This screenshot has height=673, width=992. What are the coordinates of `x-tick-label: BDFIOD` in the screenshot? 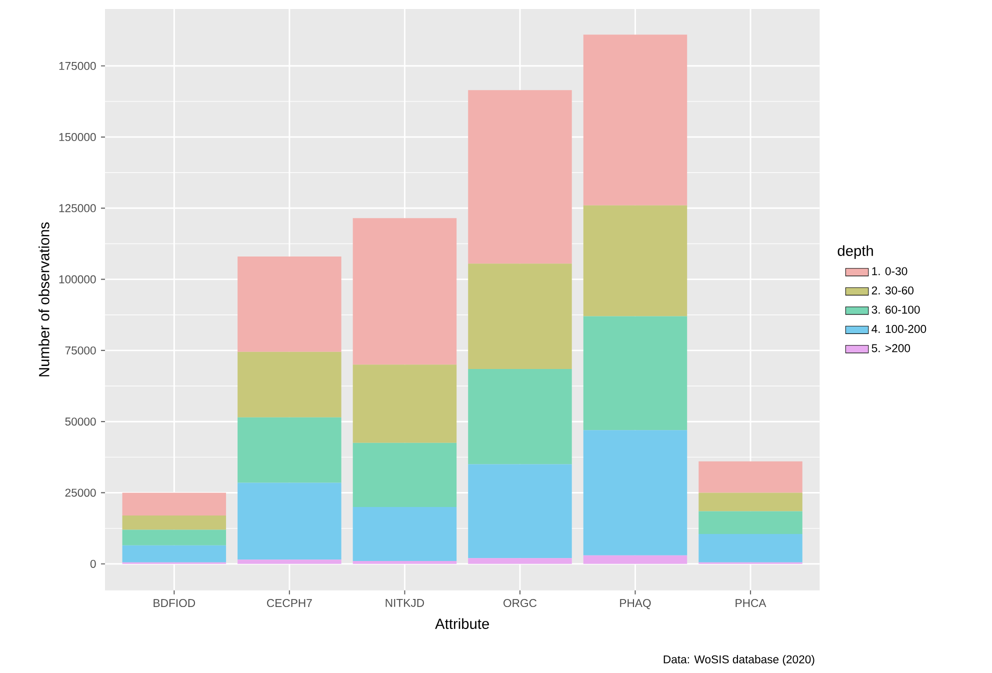 It's located at (175, 603).